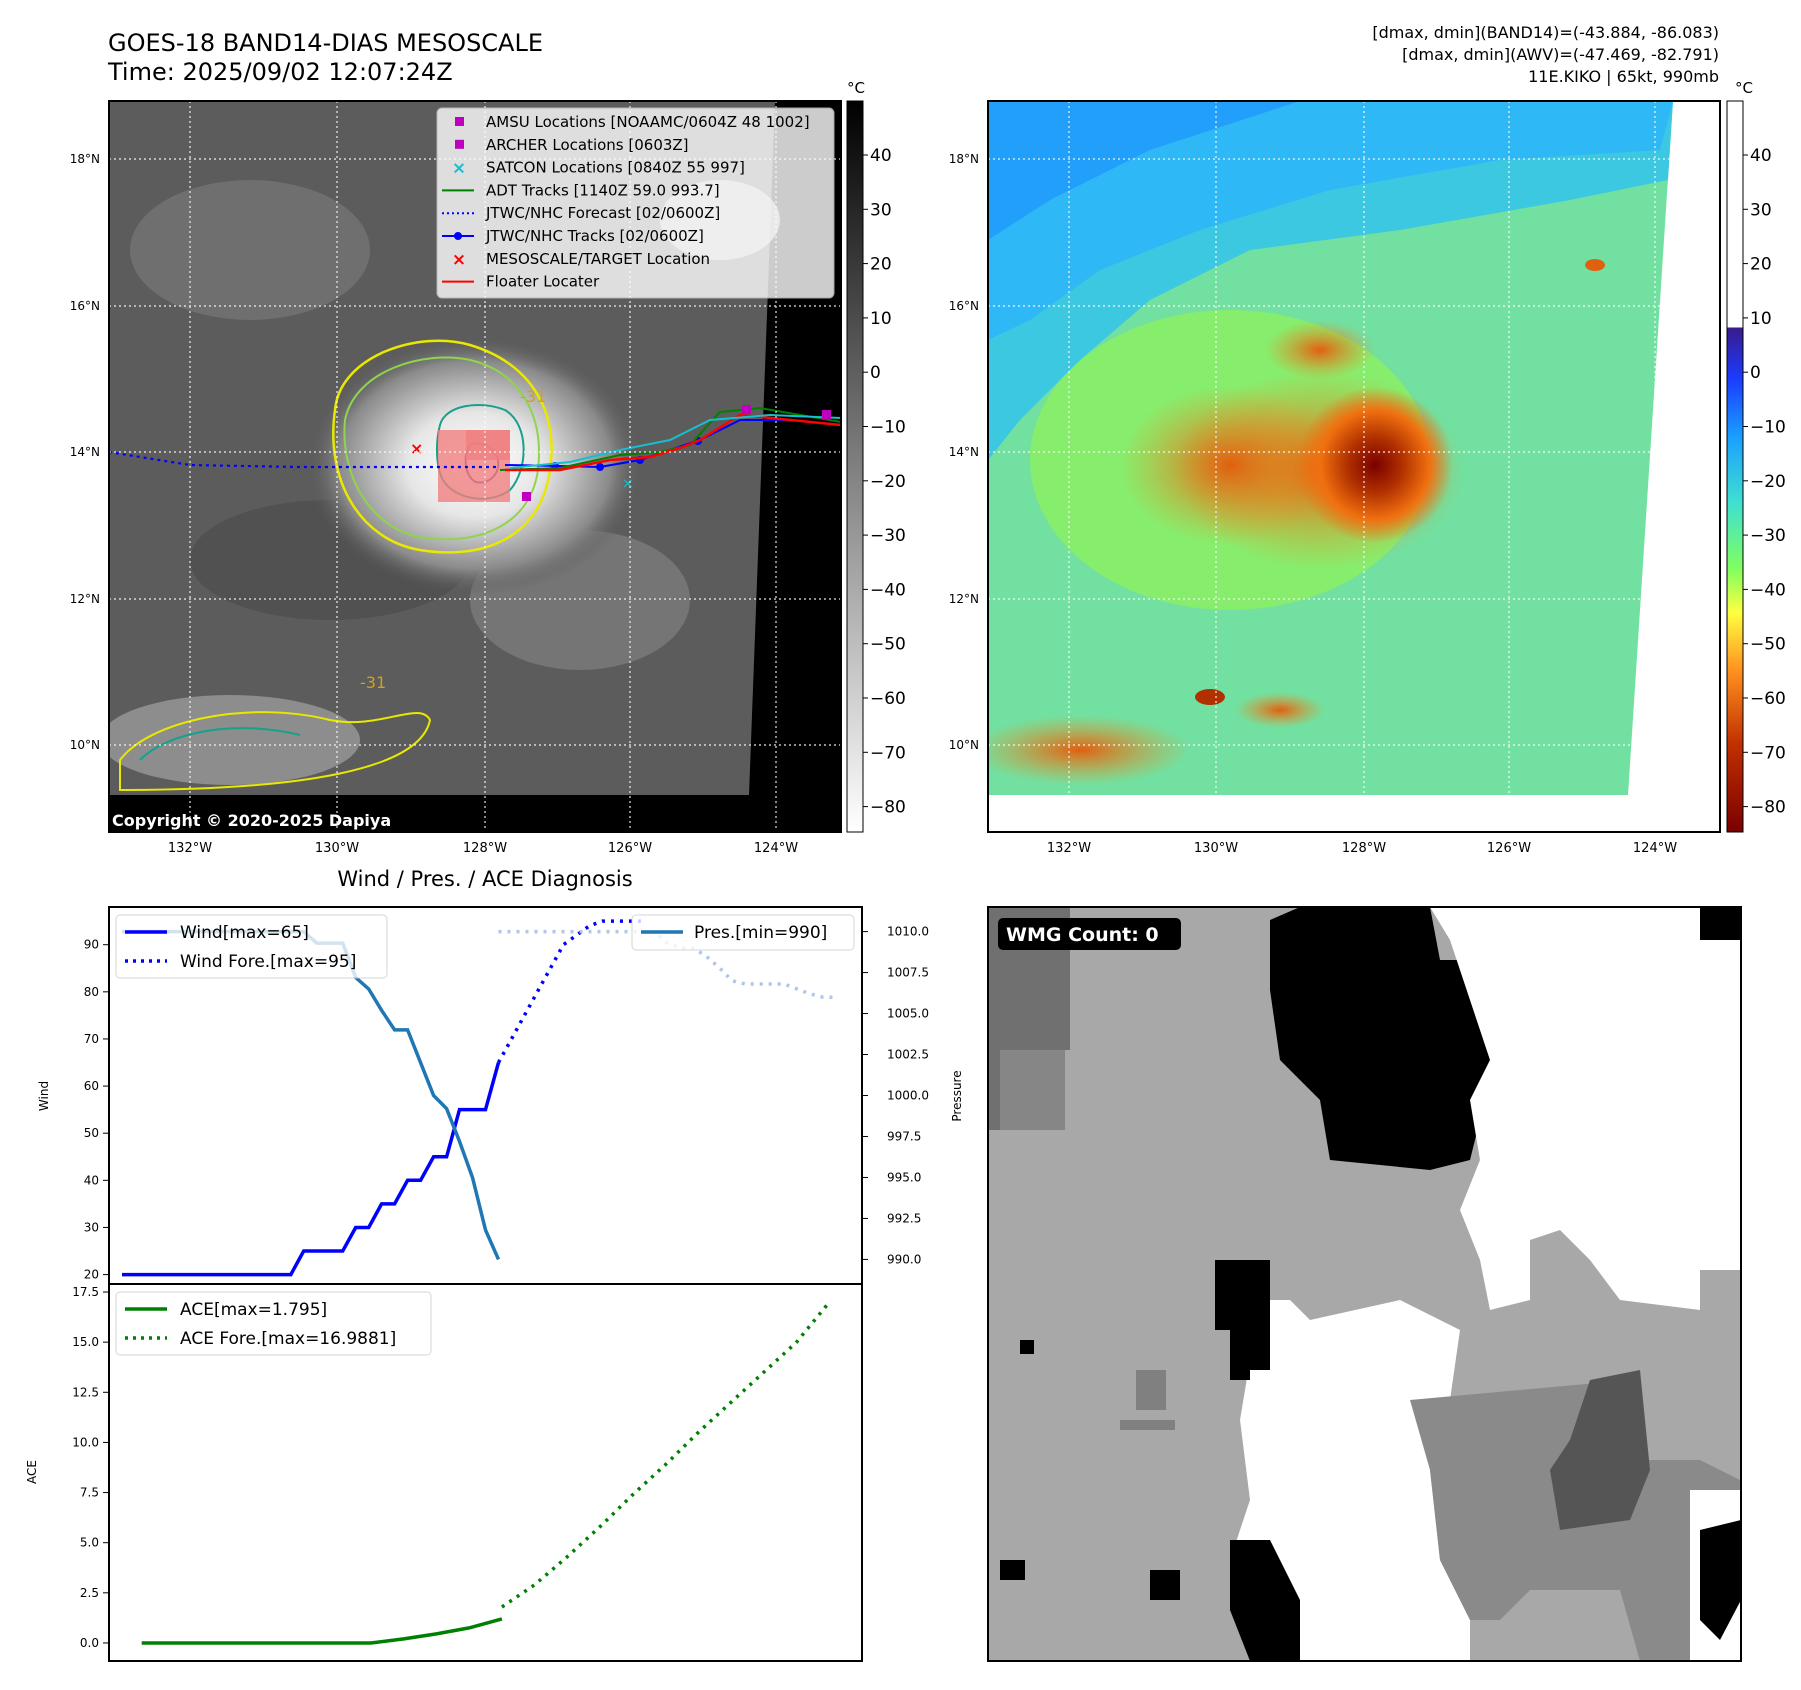 This screenshot has width=1801, height=1690. What do you see at coordinates (325, 43) in the screenshot?
I see `figure-title-line1: GOES-18 BAND14-DIAS MESOSCALE` at bounding box center [325, 43].